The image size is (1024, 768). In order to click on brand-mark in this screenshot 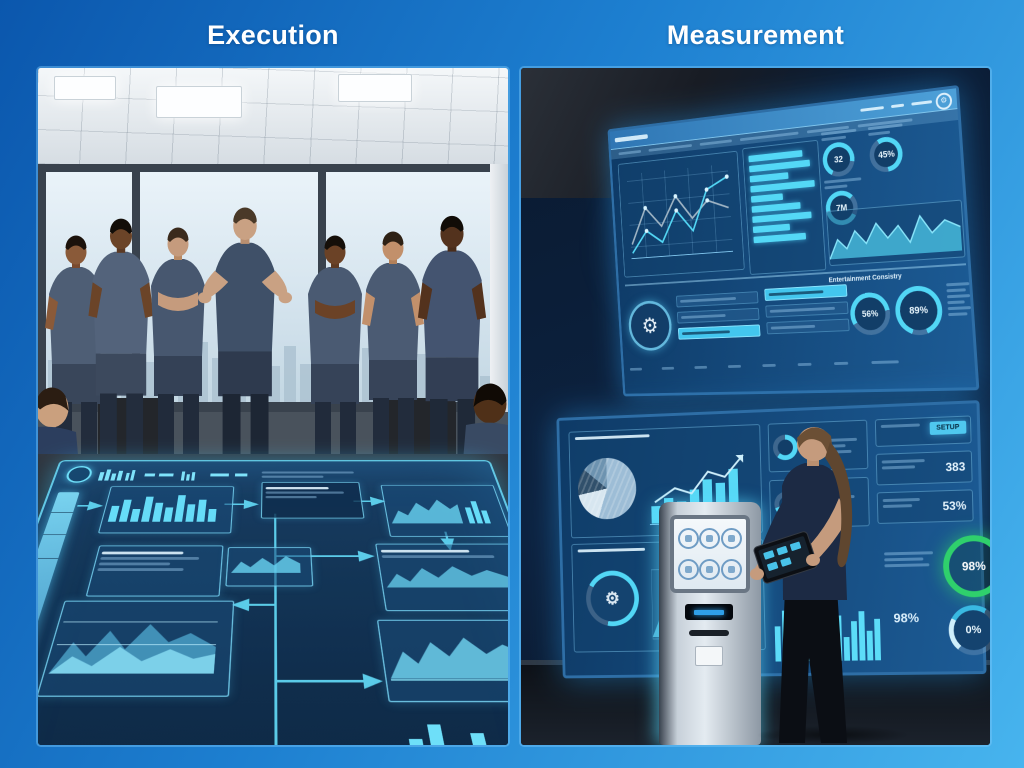, I will do `click(632, 138)`.